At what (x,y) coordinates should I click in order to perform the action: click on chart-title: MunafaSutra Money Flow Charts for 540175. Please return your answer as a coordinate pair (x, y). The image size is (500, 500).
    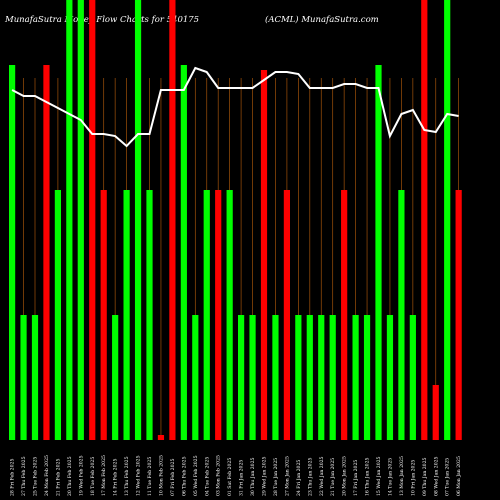
    Looking at the image, I should click on (101, 20).